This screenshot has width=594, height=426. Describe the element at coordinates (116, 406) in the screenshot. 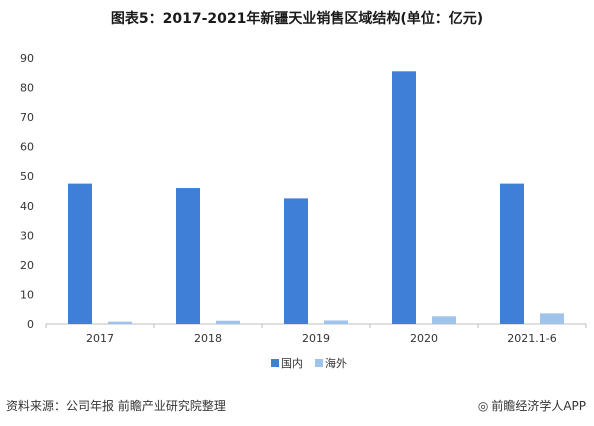

I see `source-note: 资料来源：公司年报 前瞻产业研究院整理` at that location.